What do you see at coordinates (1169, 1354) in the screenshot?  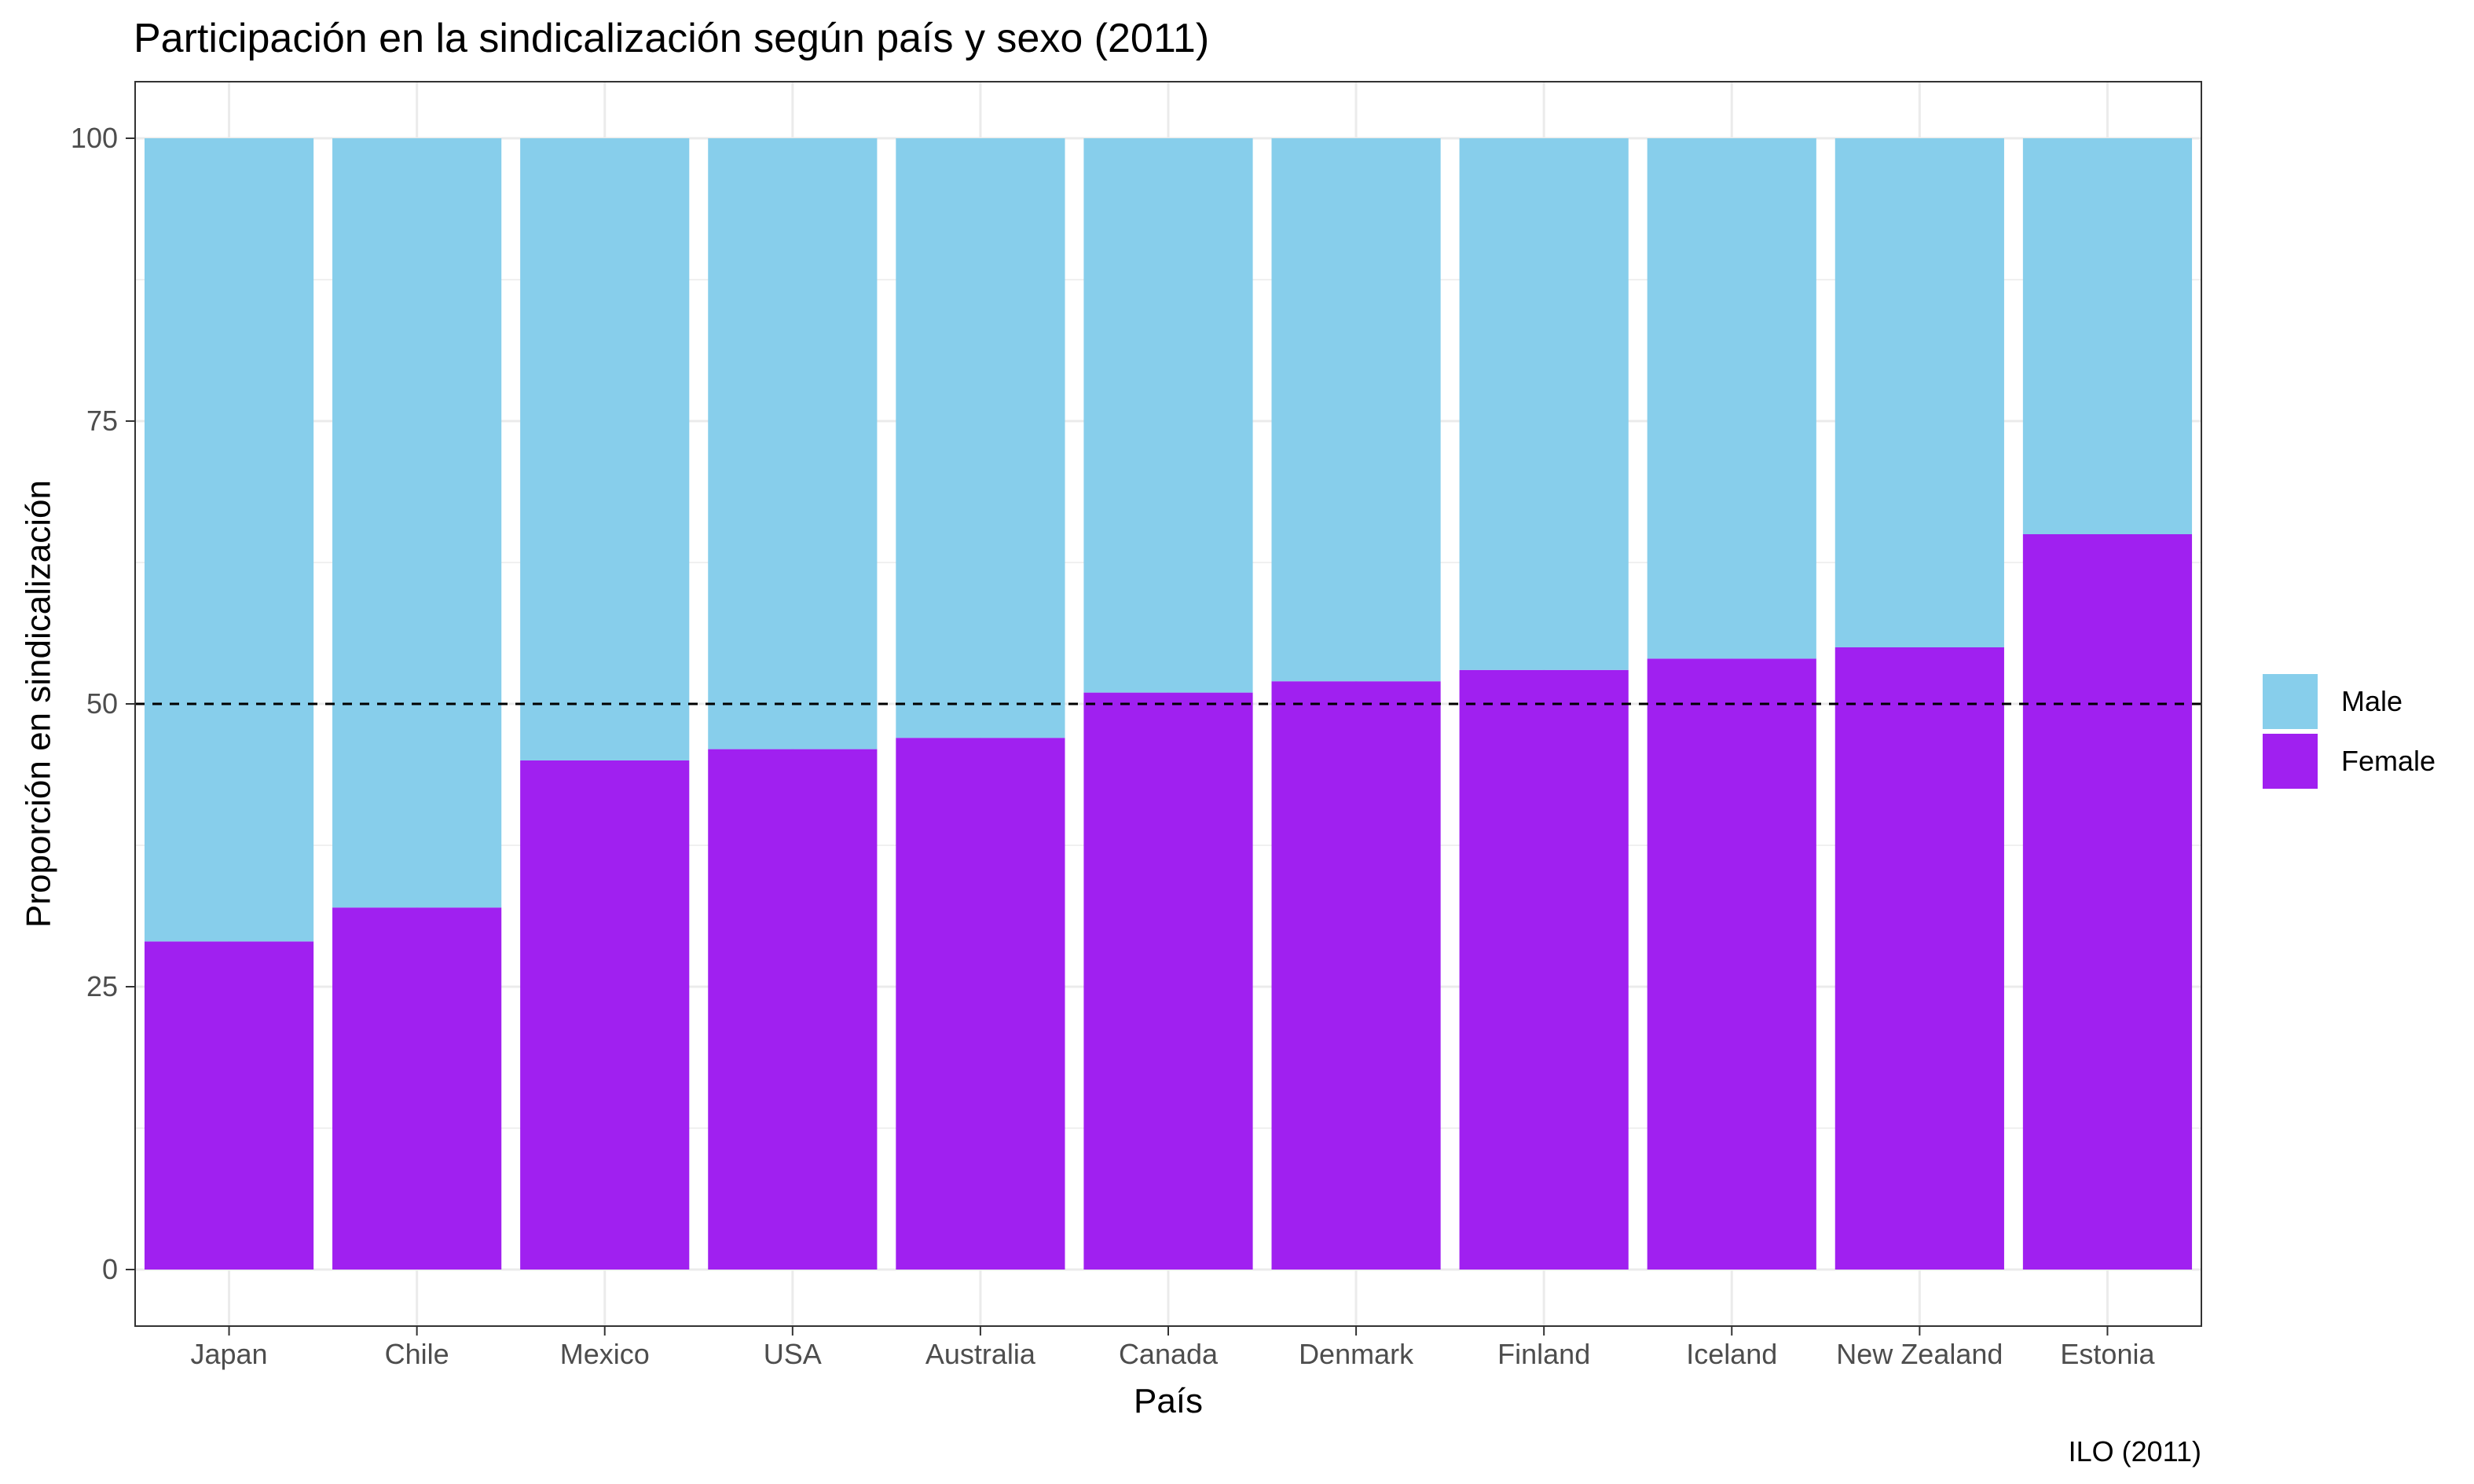 I see `x-tick-label: Canada` at bounding box center [1169, 1354].